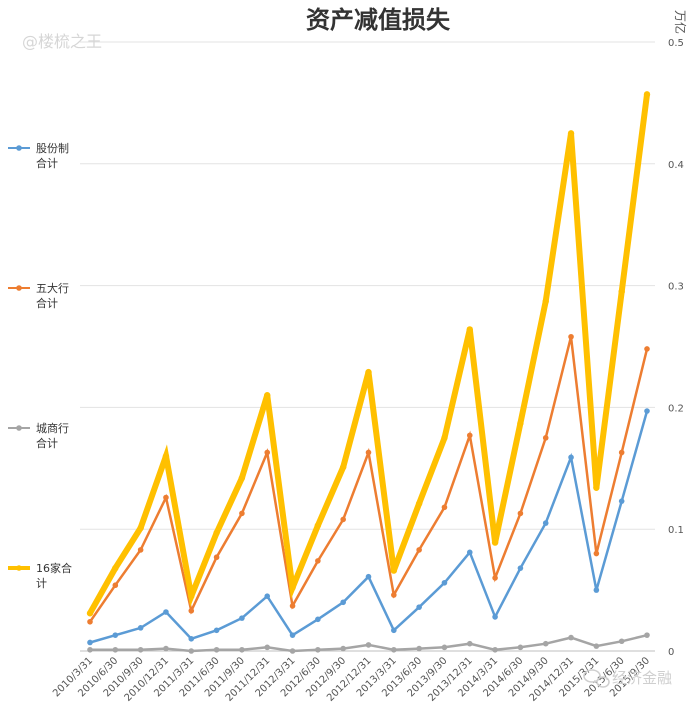  What do you see at coordinates (676, 165) in the screenshot?
I see `y-tick-label: 0.4` at bounding box center [676, 165].